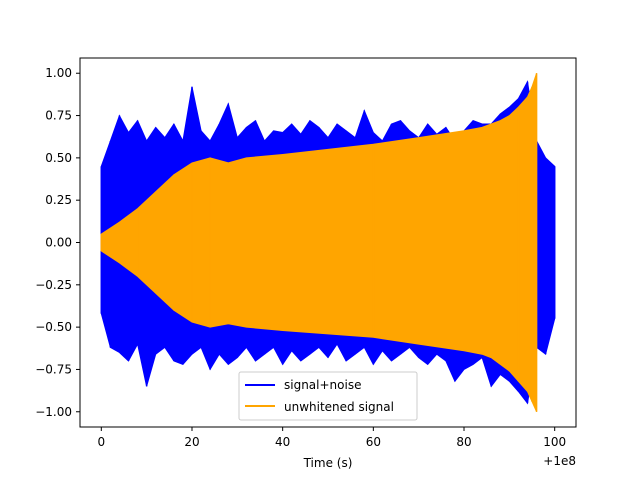  I want to click on x-tick-label: 60, so click(373, 442).